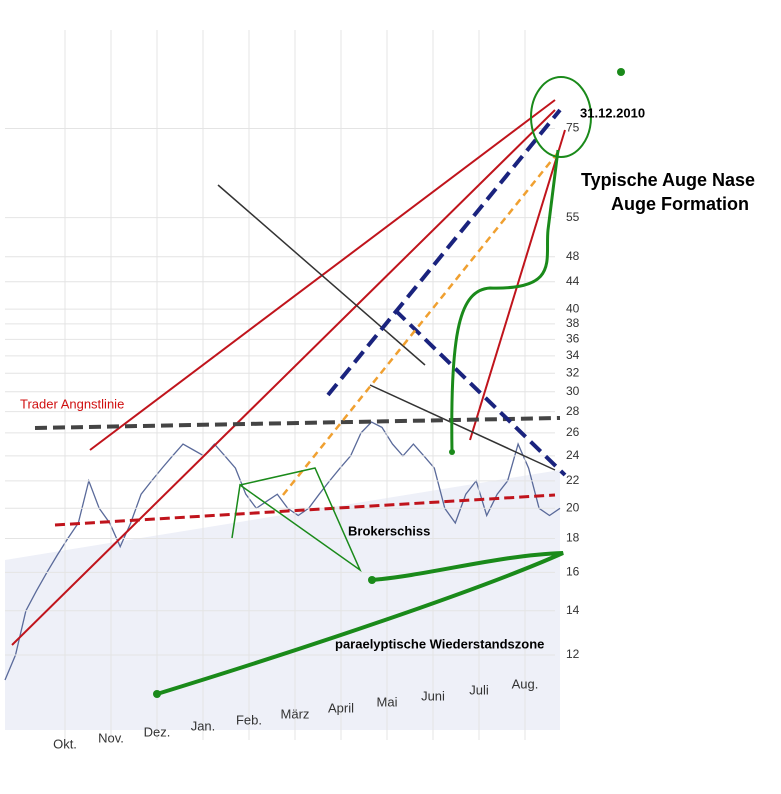 Image resolution: width=781 pixels, height=794 pixels. Describe the element at coordinates (360, 623) in the screenshot. I see `zone-curve` at that location.